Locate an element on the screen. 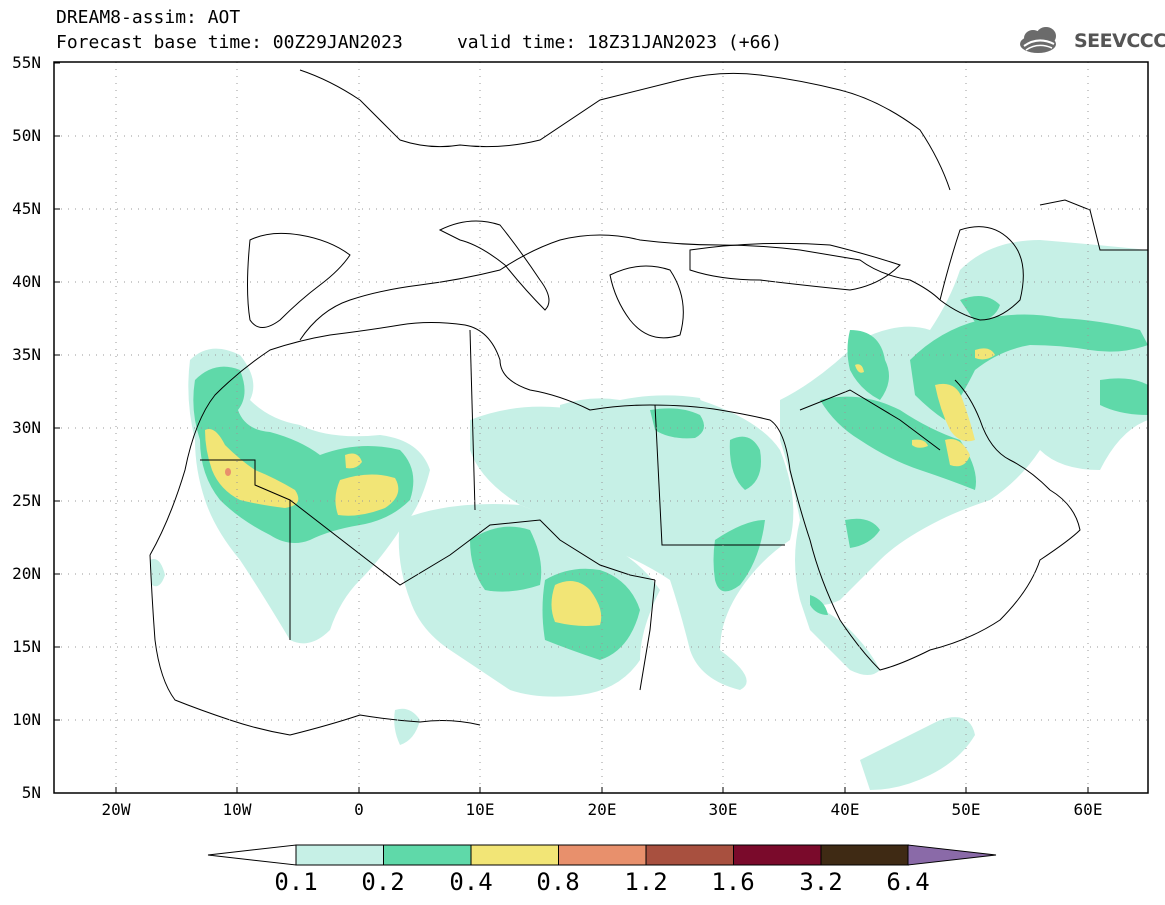 Image resolution: width=1165 pixels, height=905 pixels. colorbar-label: 0.4 is located at coordinates (471, 882).